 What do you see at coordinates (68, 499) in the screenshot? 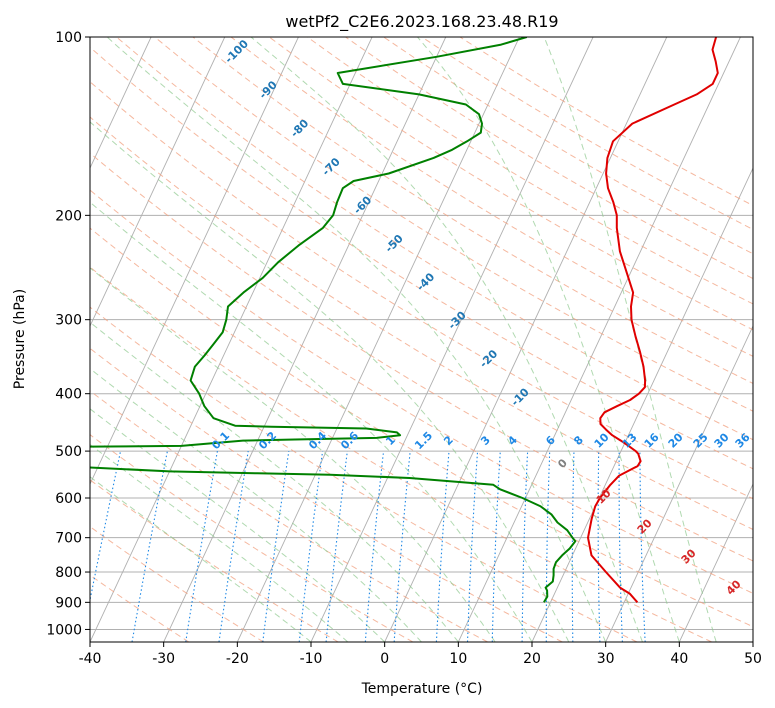
I see `y-tick-label: 600` at bounding box center [68, 499].